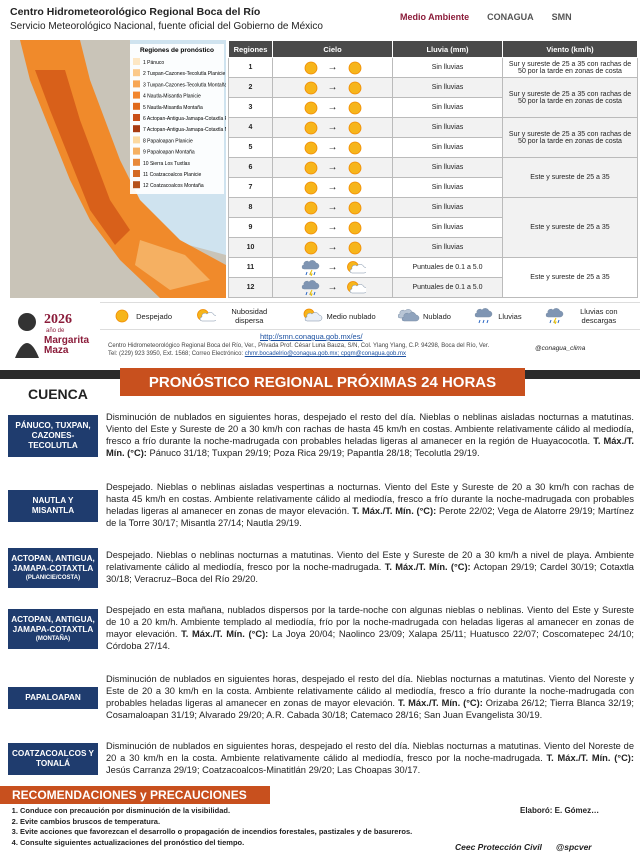  I want to click on region-number: 7, so click(250, 187).